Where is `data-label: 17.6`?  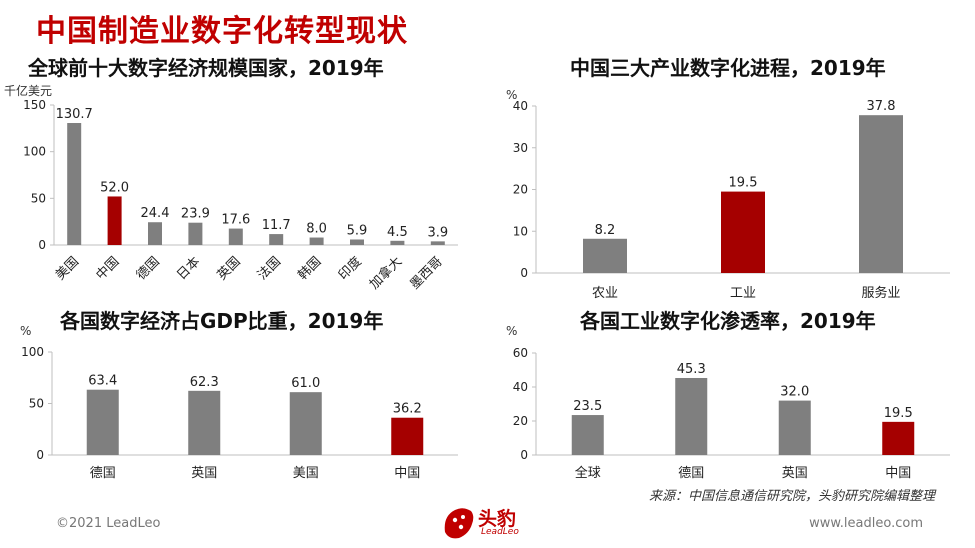 data-label: 17.6 is located at coordinates (235, 220).